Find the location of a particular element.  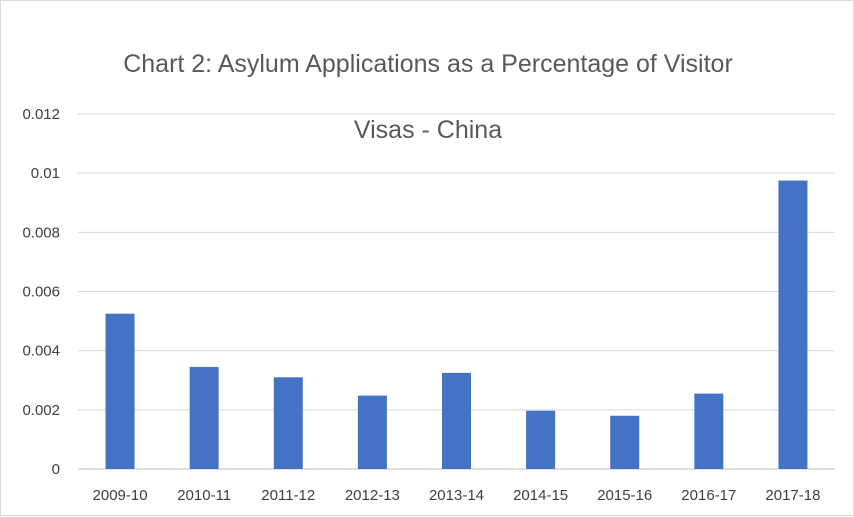

chart-title-line-2: Visas - China is located at coordinates (428, 130).